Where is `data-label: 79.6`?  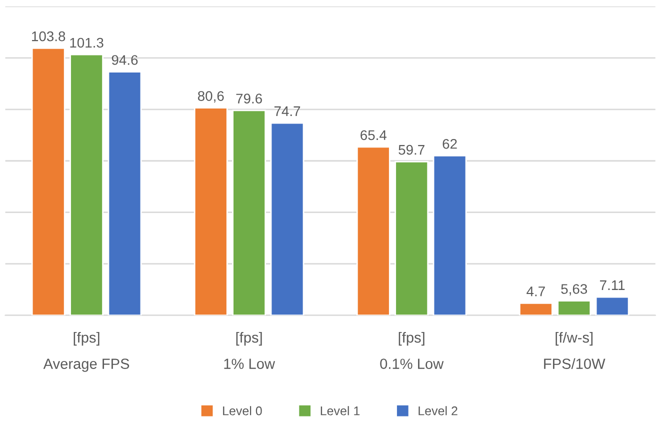
data-label: 79.6 is located at coordinates (249, 99).